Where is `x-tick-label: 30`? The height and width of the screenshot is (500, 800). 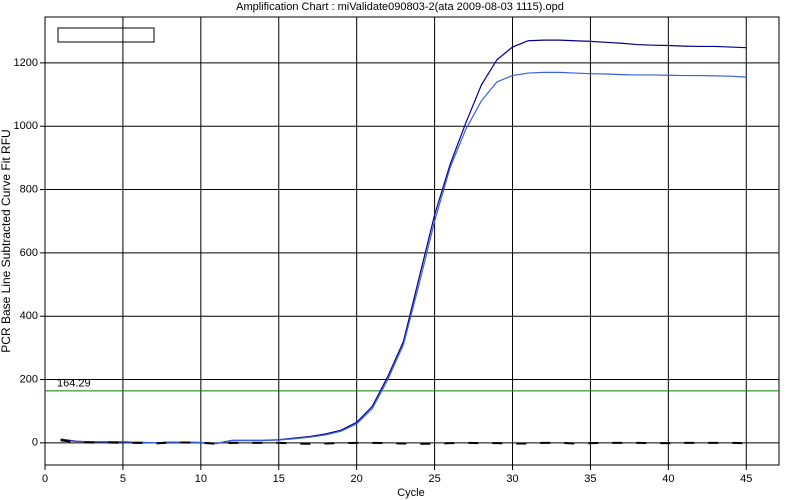
x-tick-label: 30 is located at coordinates (512, 479).